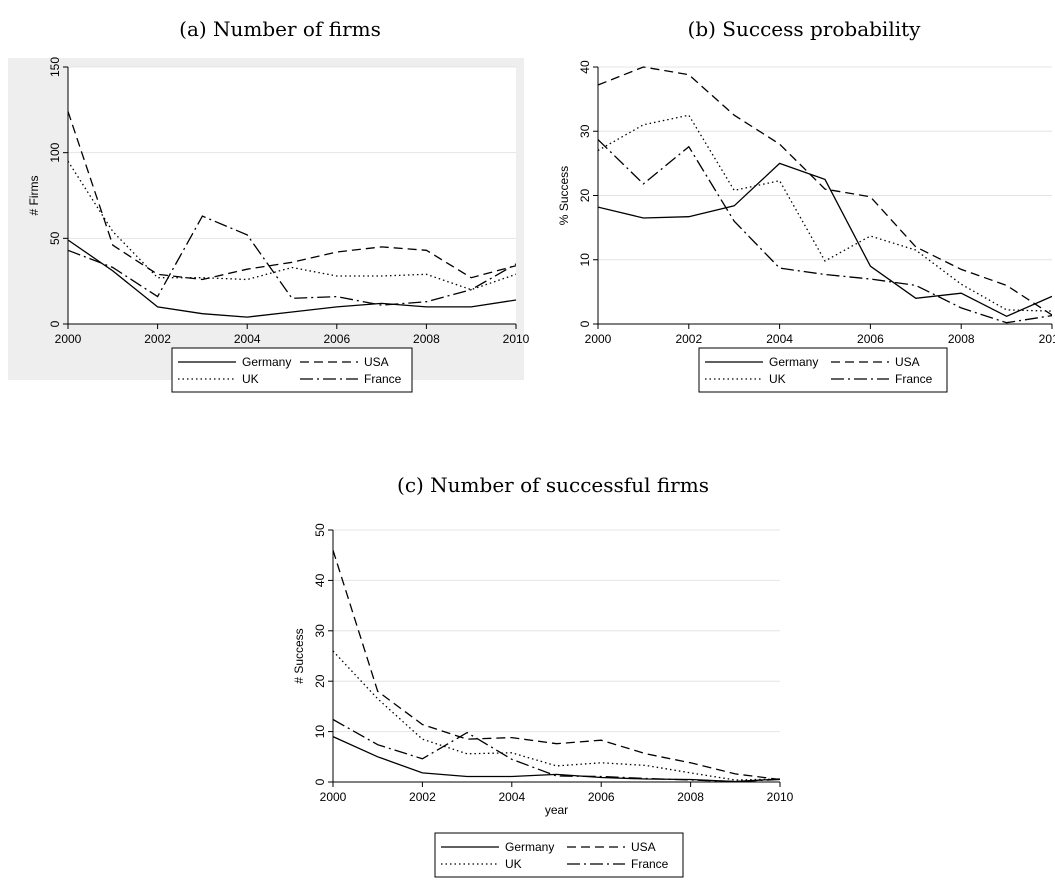  Describe the element at coordinates (55, 67) in the screenshot. I see `y-tick-label: 150` at that location.